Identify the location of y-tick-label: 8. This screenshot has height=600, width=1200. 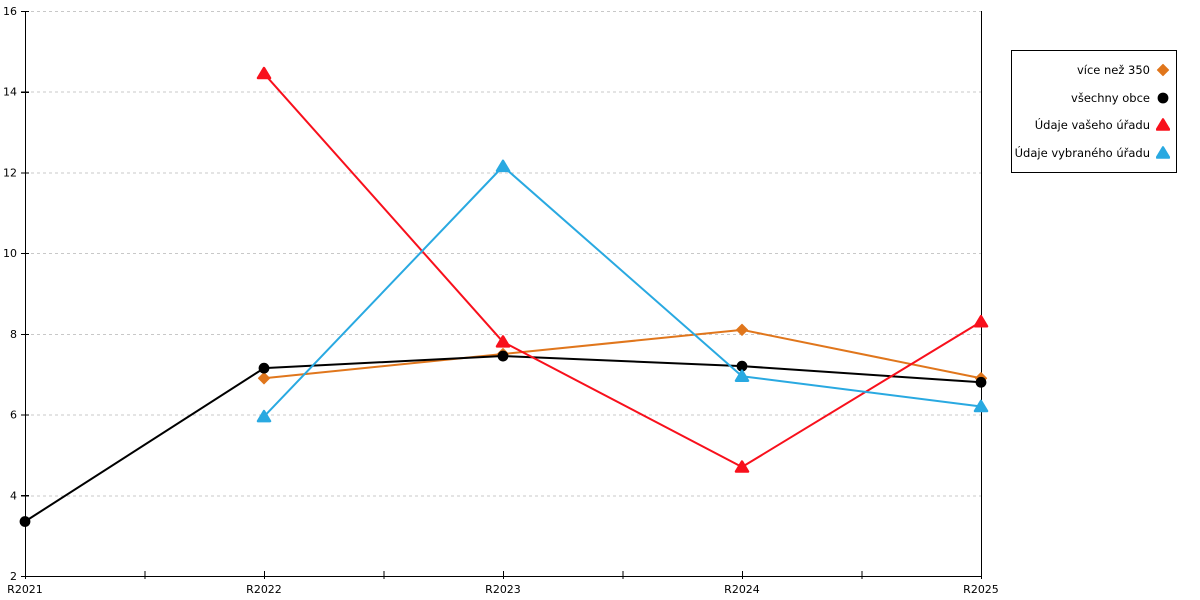
(13, 334).